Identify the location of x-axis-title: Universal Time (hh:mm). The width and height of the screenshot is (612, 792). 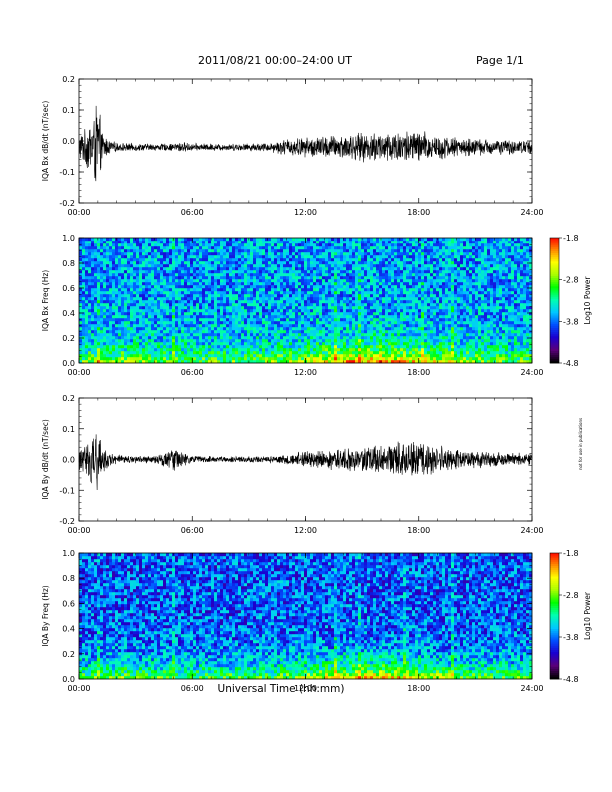
(281, 689).